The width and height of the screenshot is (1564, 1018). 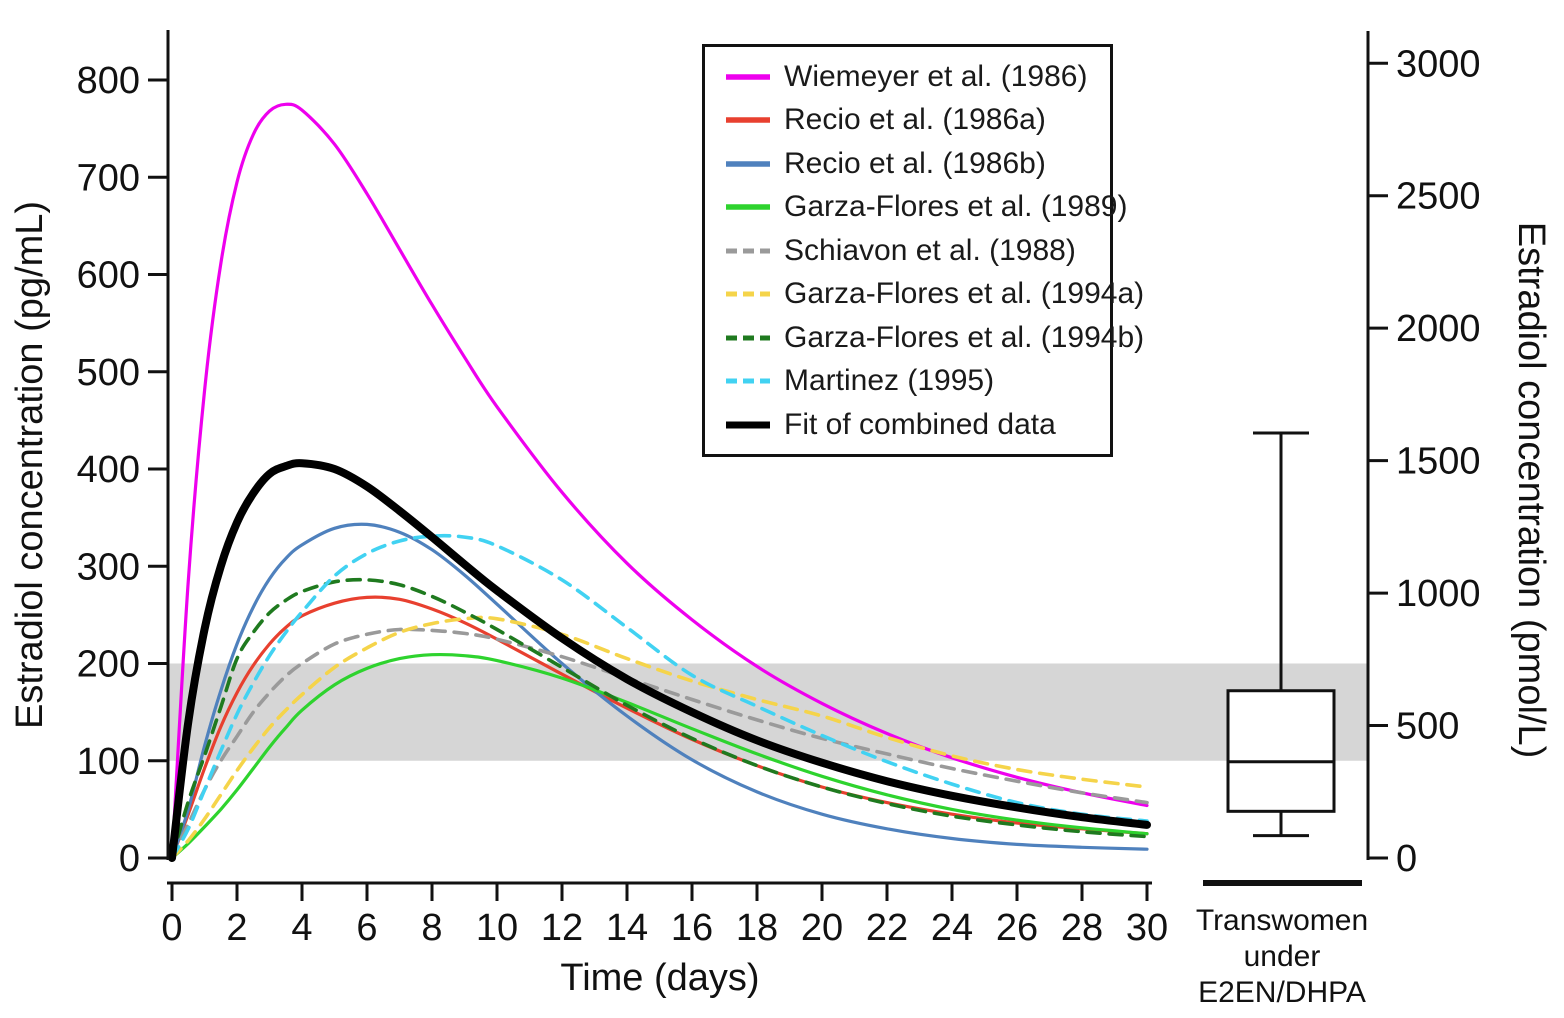 I want to click on legend-label: Garza-Flores et al. (1989), so click(x=956, y=206).